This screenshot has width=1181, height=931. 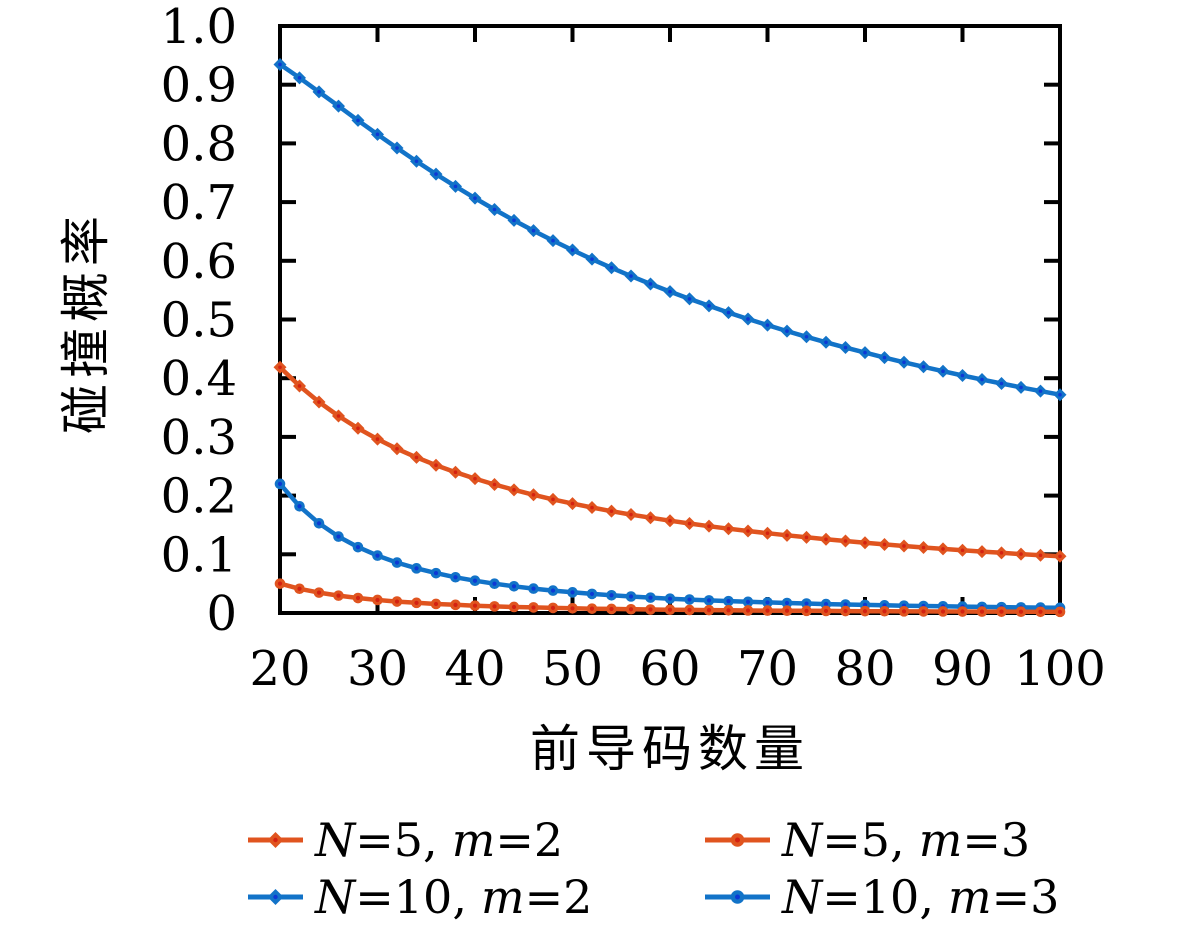 What do you see at coordinates (670, 461) in the screenshot?
I see `curve-N5-m2` at bounding box center [670, 461].